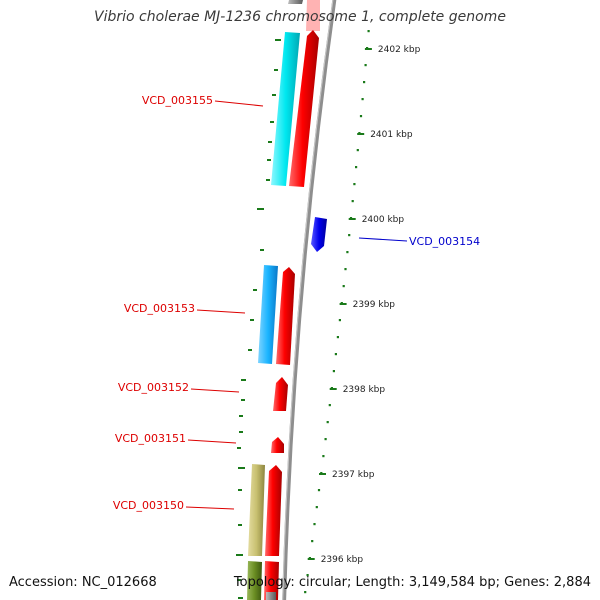  What do you see at coordinates (271, 580) in the screenshot?
I see `red-feature-bottom` at bounding box center [271, 580].